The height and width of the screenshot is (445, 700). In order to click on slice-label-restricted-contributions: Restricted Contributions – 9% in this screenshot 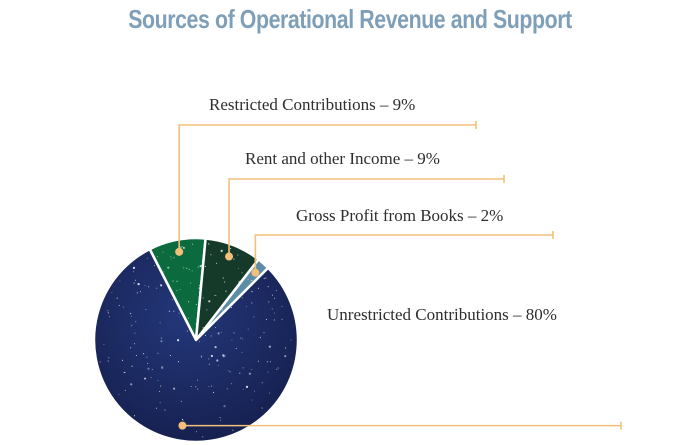, I will do `click(312, 104)`.